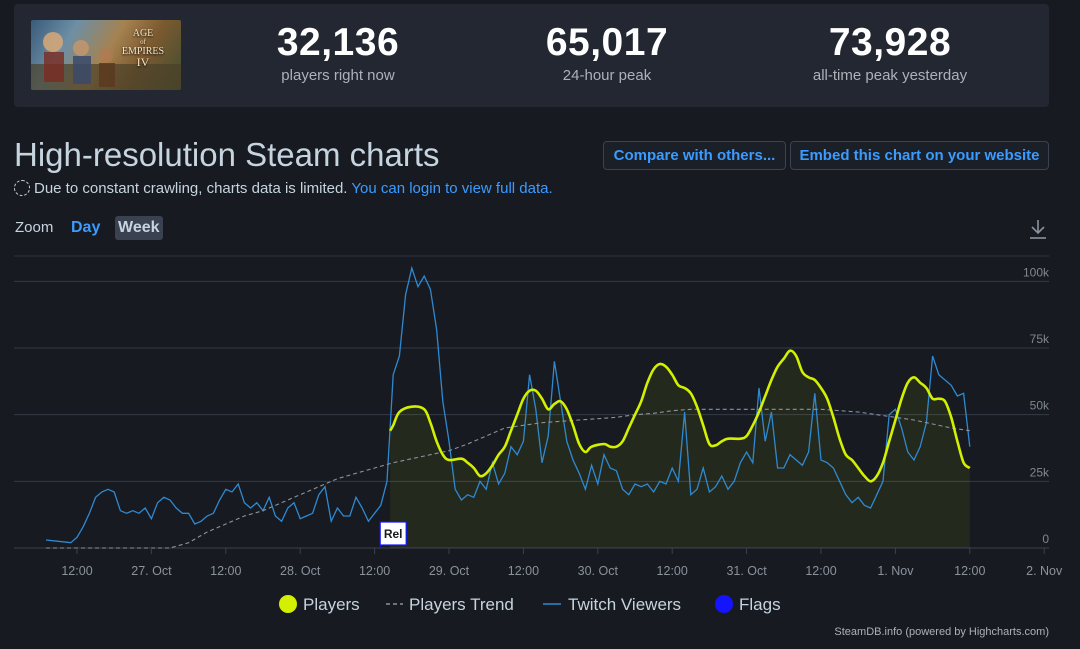 Image resolution: width=1080 pixels, height=649 pixels. Describe the element at coordinates (598, 571) in the screenshot. I see `x-tick-label: 30. Oct` at that location.